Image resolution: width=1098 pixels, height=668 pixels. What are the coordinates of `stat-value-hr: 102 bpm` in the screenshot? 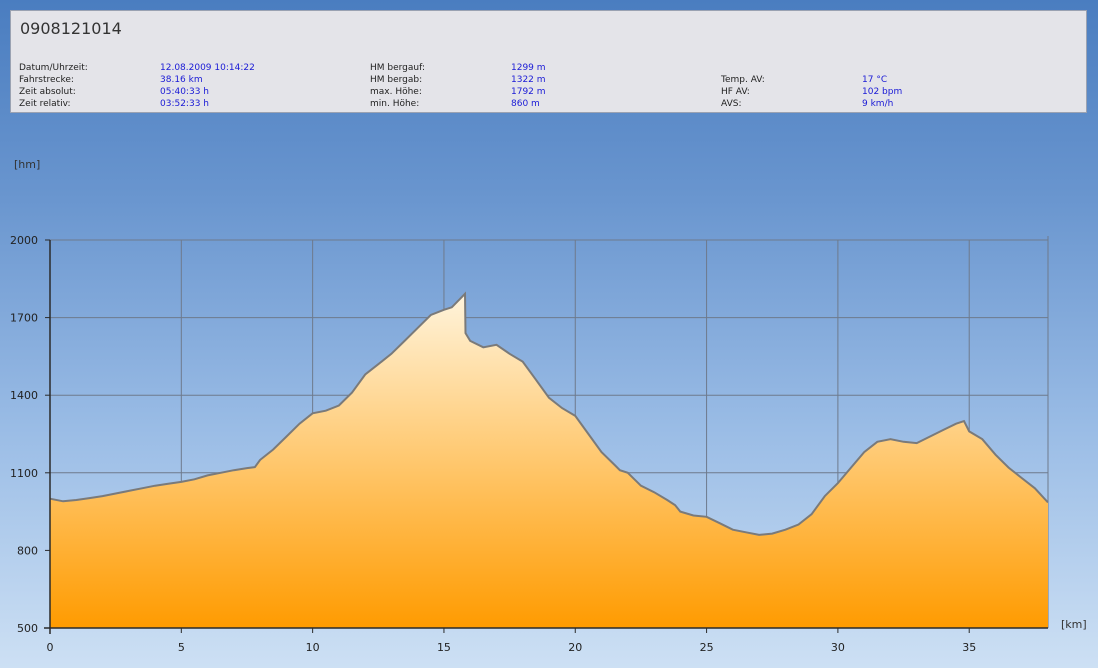 It's located at (882, 92).